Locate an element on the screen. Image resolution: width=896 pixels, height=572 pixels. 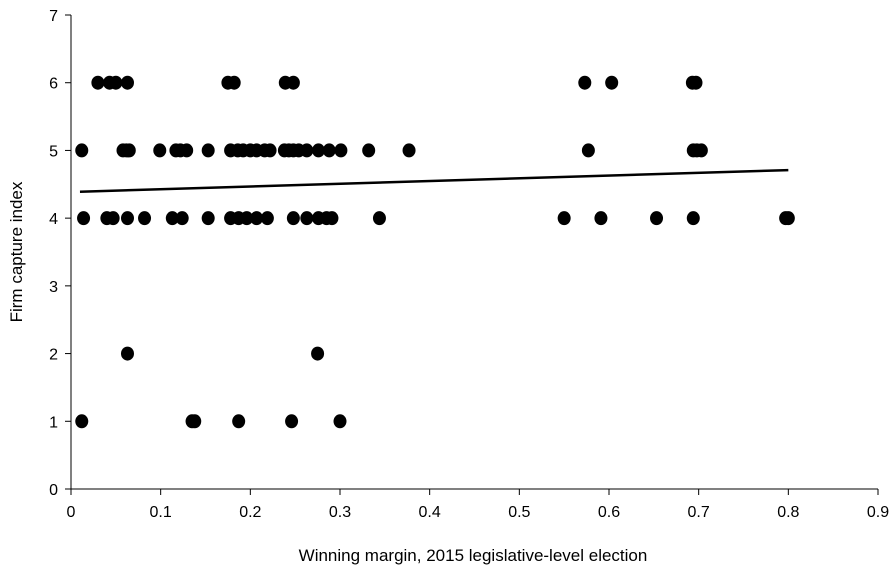
y-tick-label: 1 is located at coordinates (53, 422).